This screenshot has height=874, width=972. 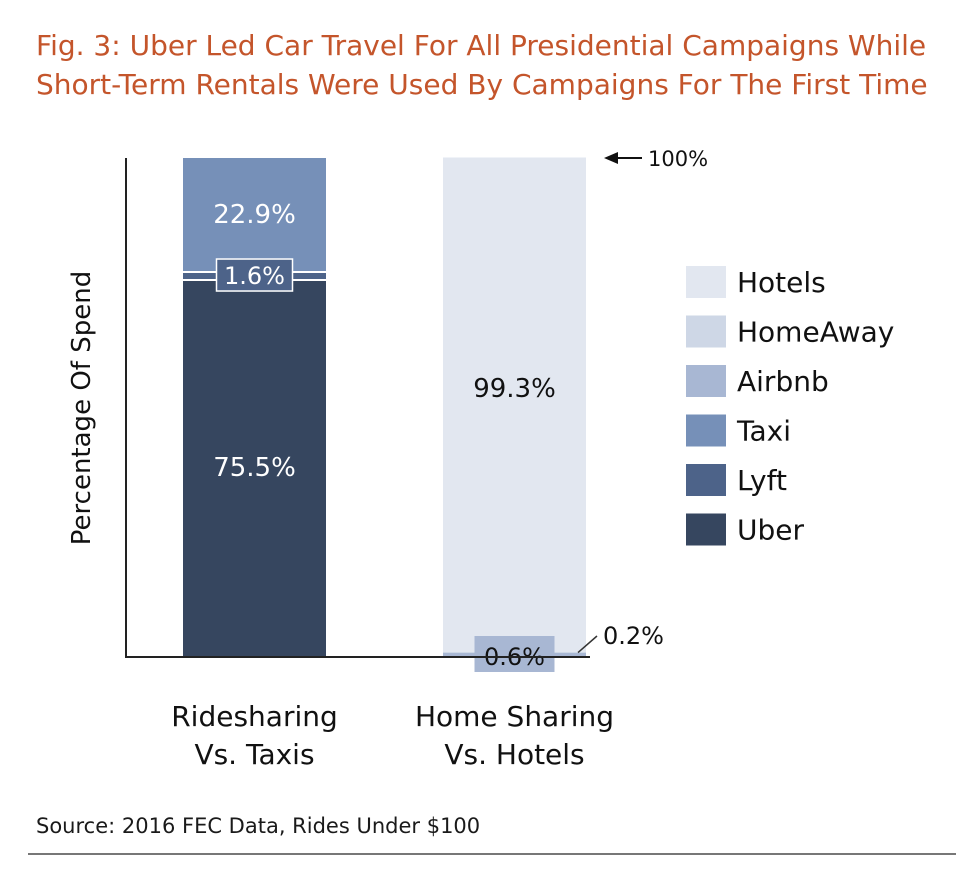 What do you see at coordinates (492, 854) in the screenshot?
I see `footer-divider` at bounding box center [492, 854].